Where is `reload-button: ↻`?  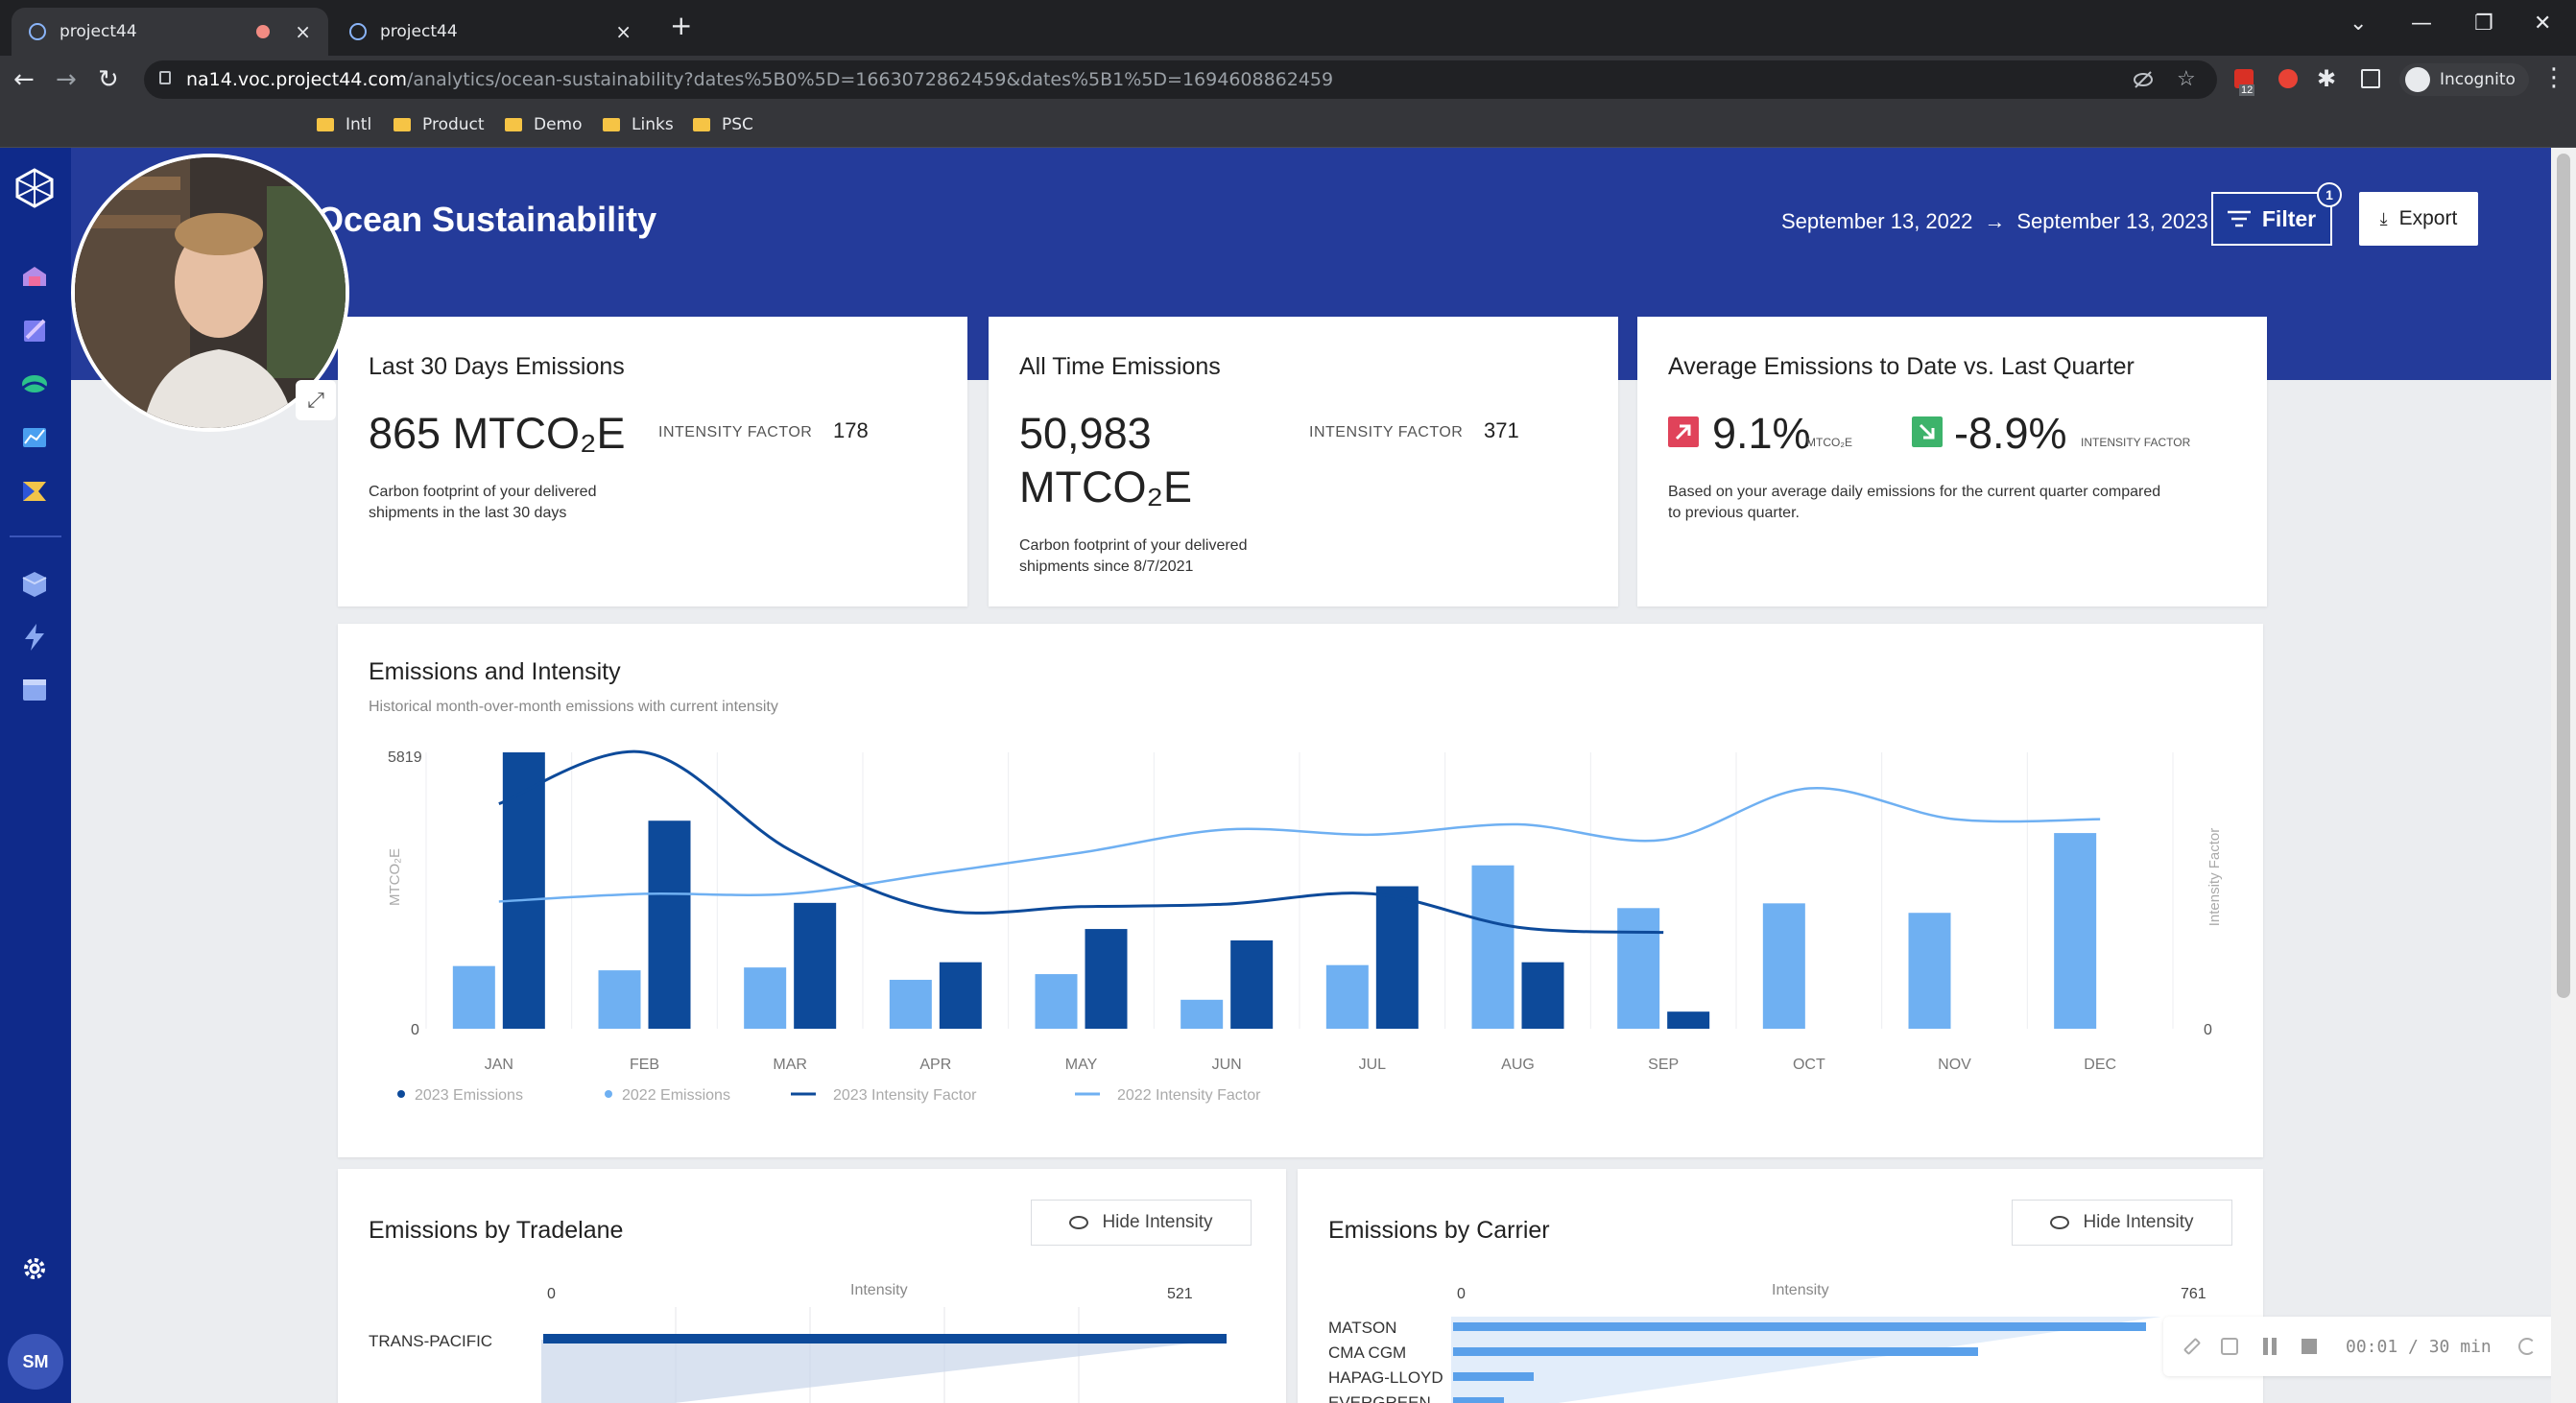 reload-button: ↻ is located at coordinates (108, 79).